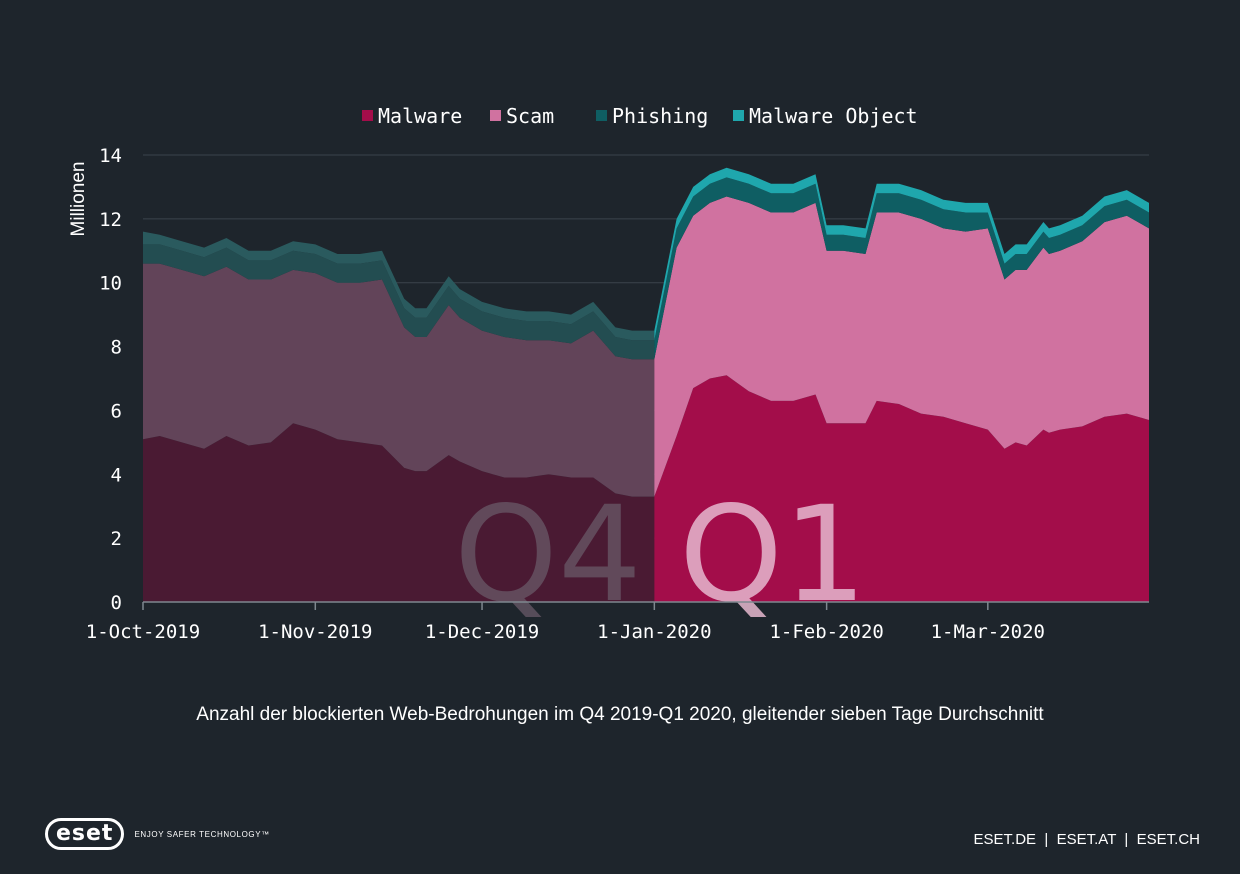 This screenshot has height=874, width=1240. I want to click on legend-swatch-phishing, so click(601, 115).